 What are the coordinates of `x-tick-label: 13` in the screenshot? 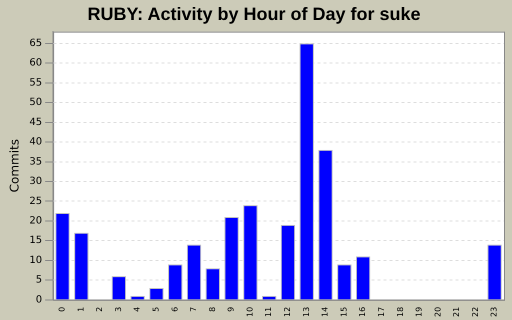 It's located at (306, 312).